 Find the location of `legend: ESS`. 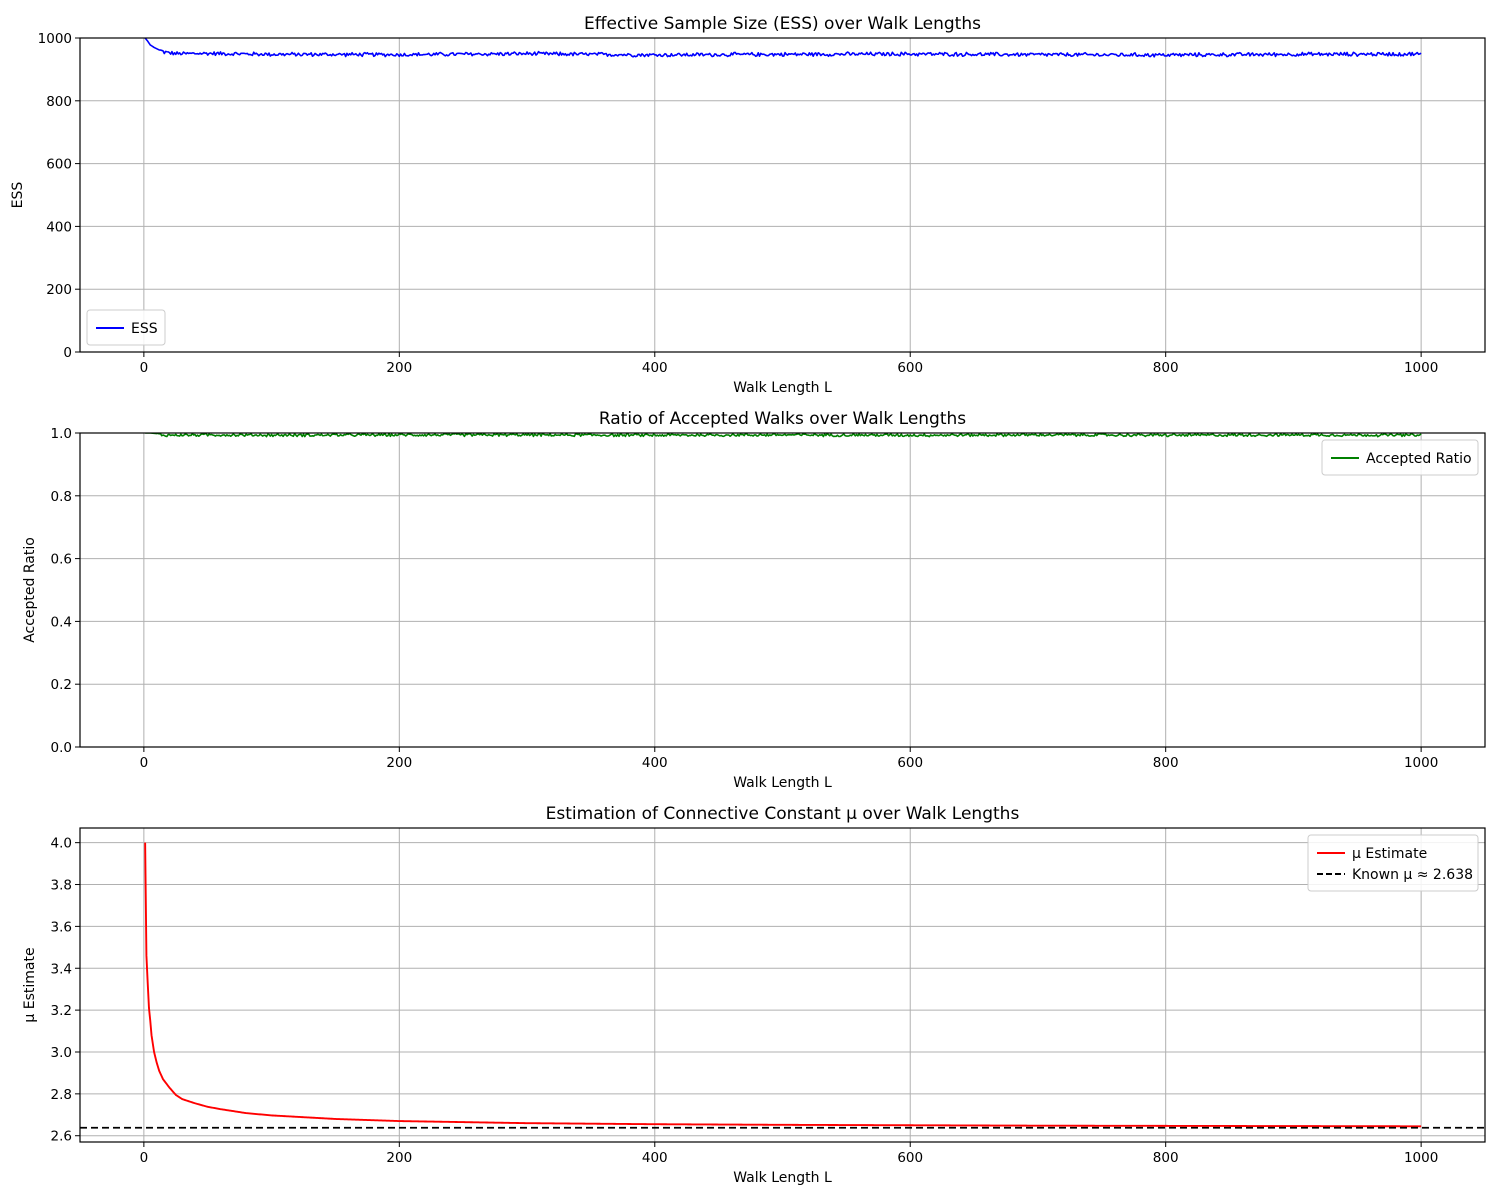

legend: ESS is located at coordinates (126, 327).